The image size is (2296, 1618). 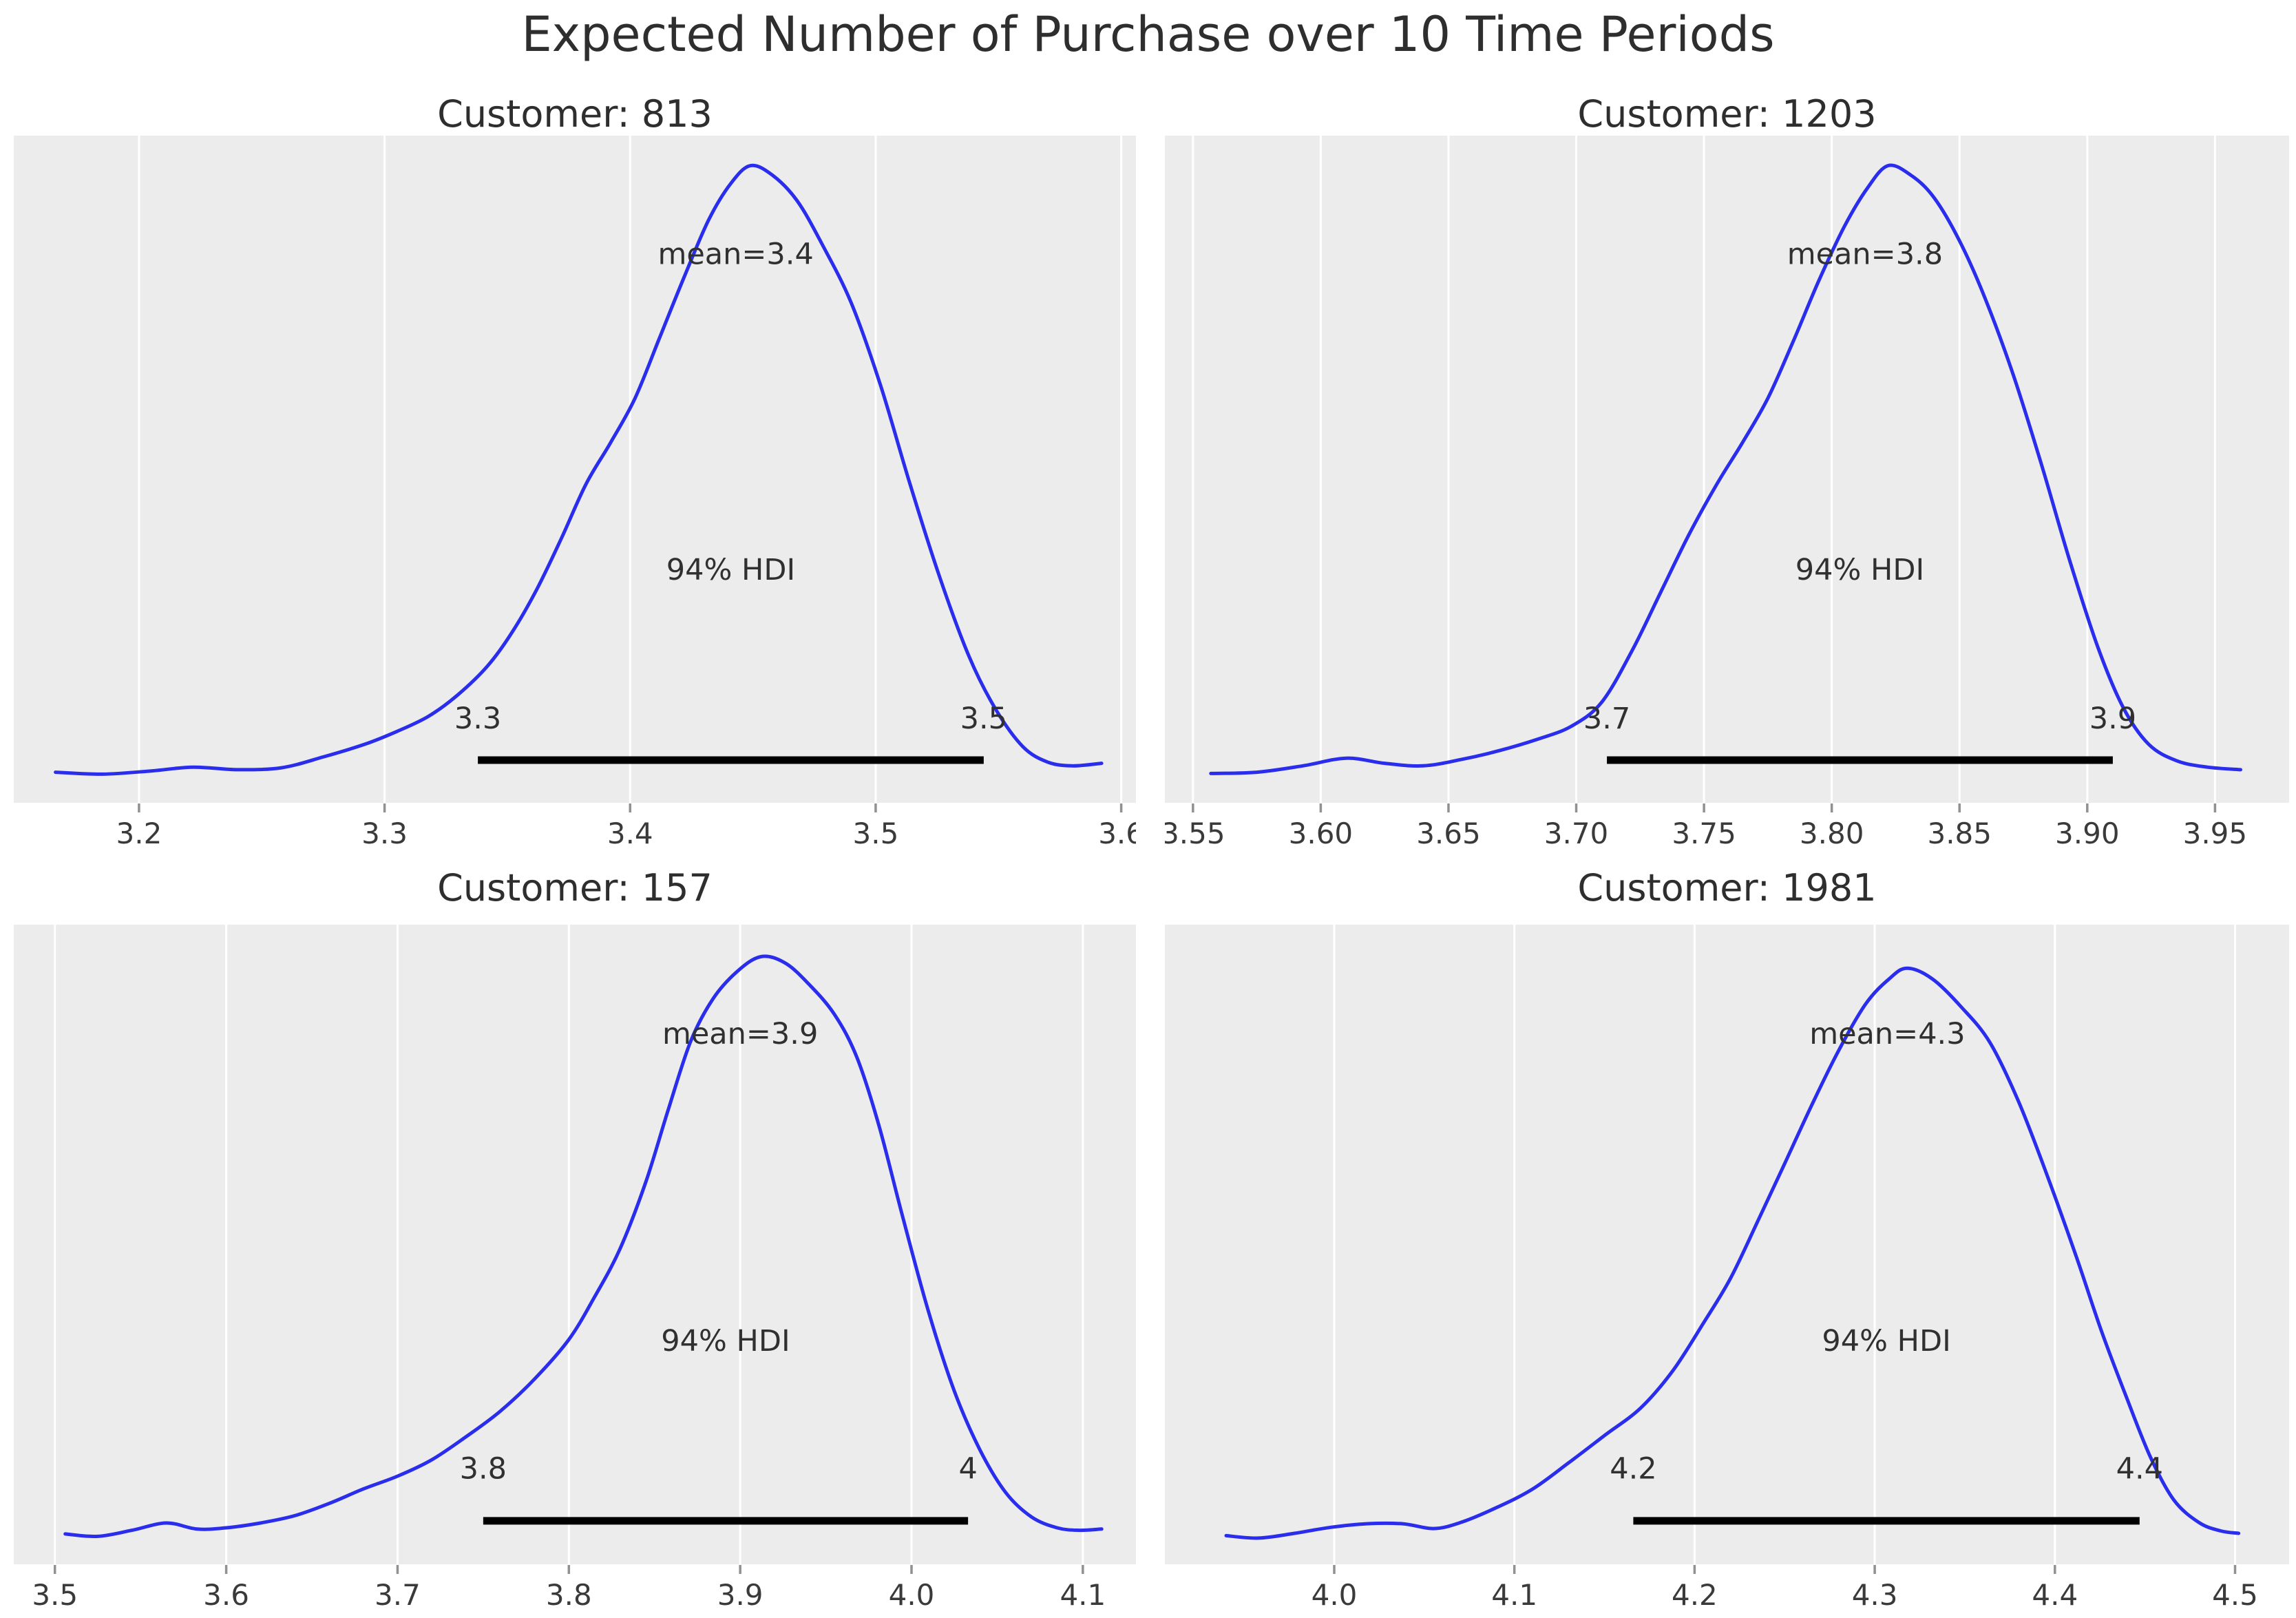 What do you see at coordinates (2235, 1595) in the screenshot?
I see `x-tick-label: 4.5` at bounding box center [2235, 1595].